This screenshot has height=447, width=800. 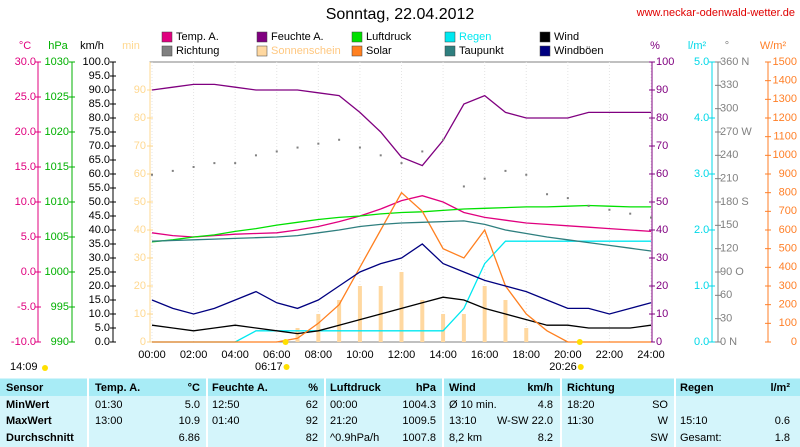 I want to click on y-tick-label: 40.0, so click(x=99, y=230).